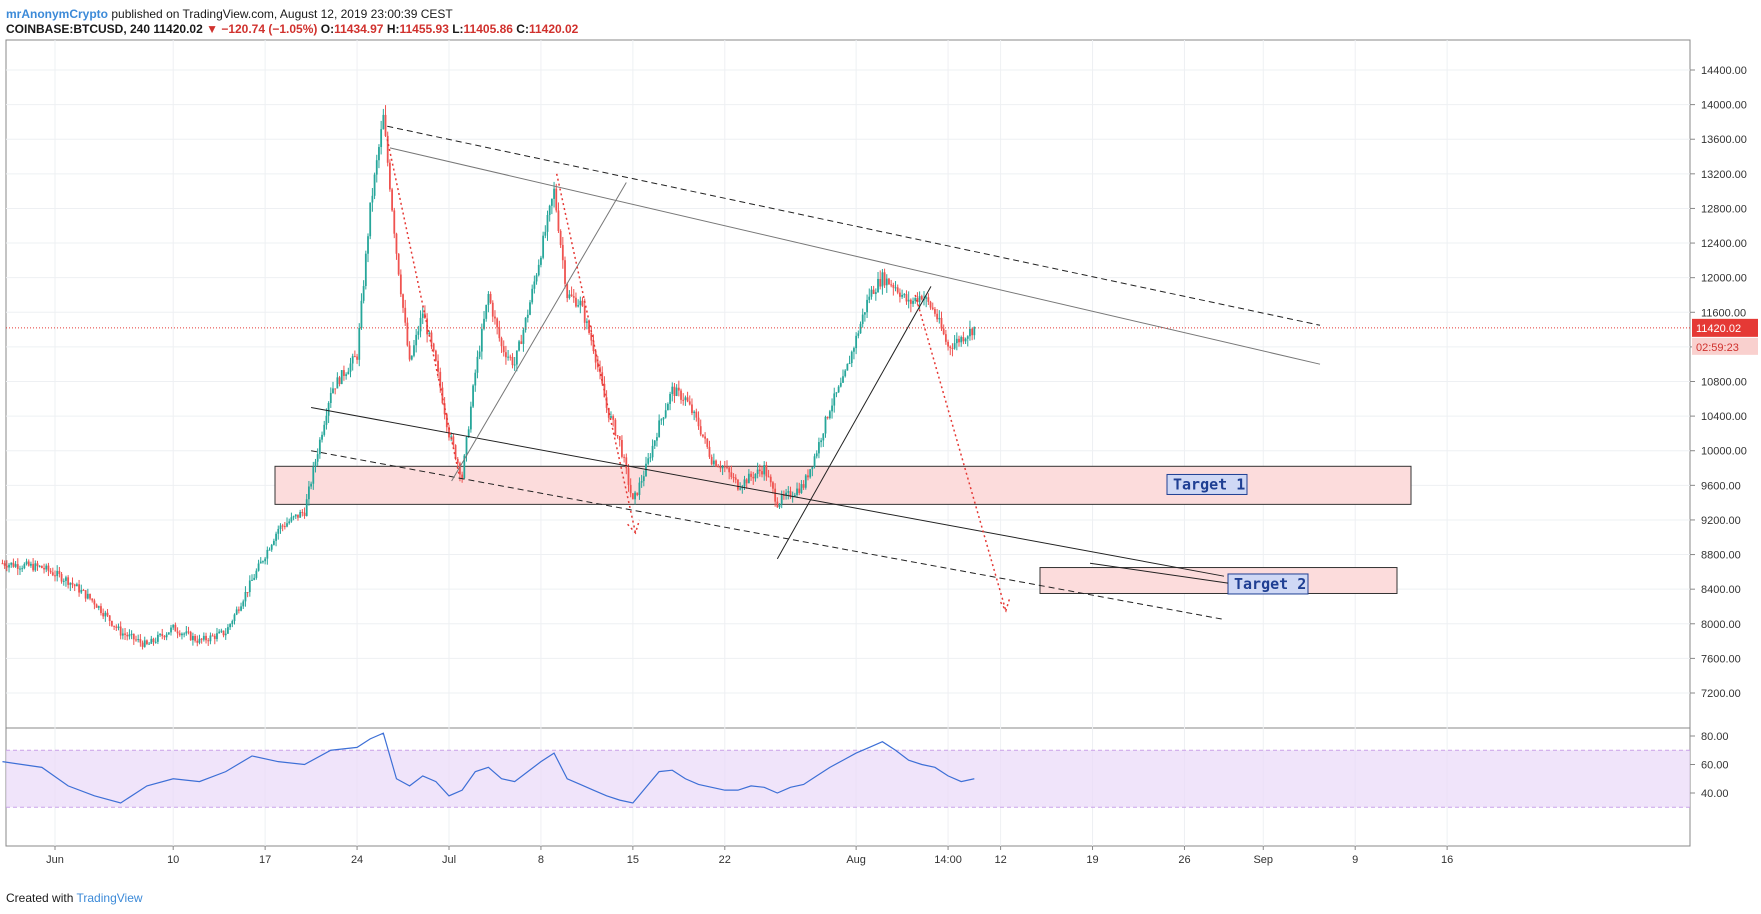 The height and width of the screenshot is (914, 1761). Describe the element at coordinates (173, 860) in the screenshot. I see `time-tick-label: 10` at that location.